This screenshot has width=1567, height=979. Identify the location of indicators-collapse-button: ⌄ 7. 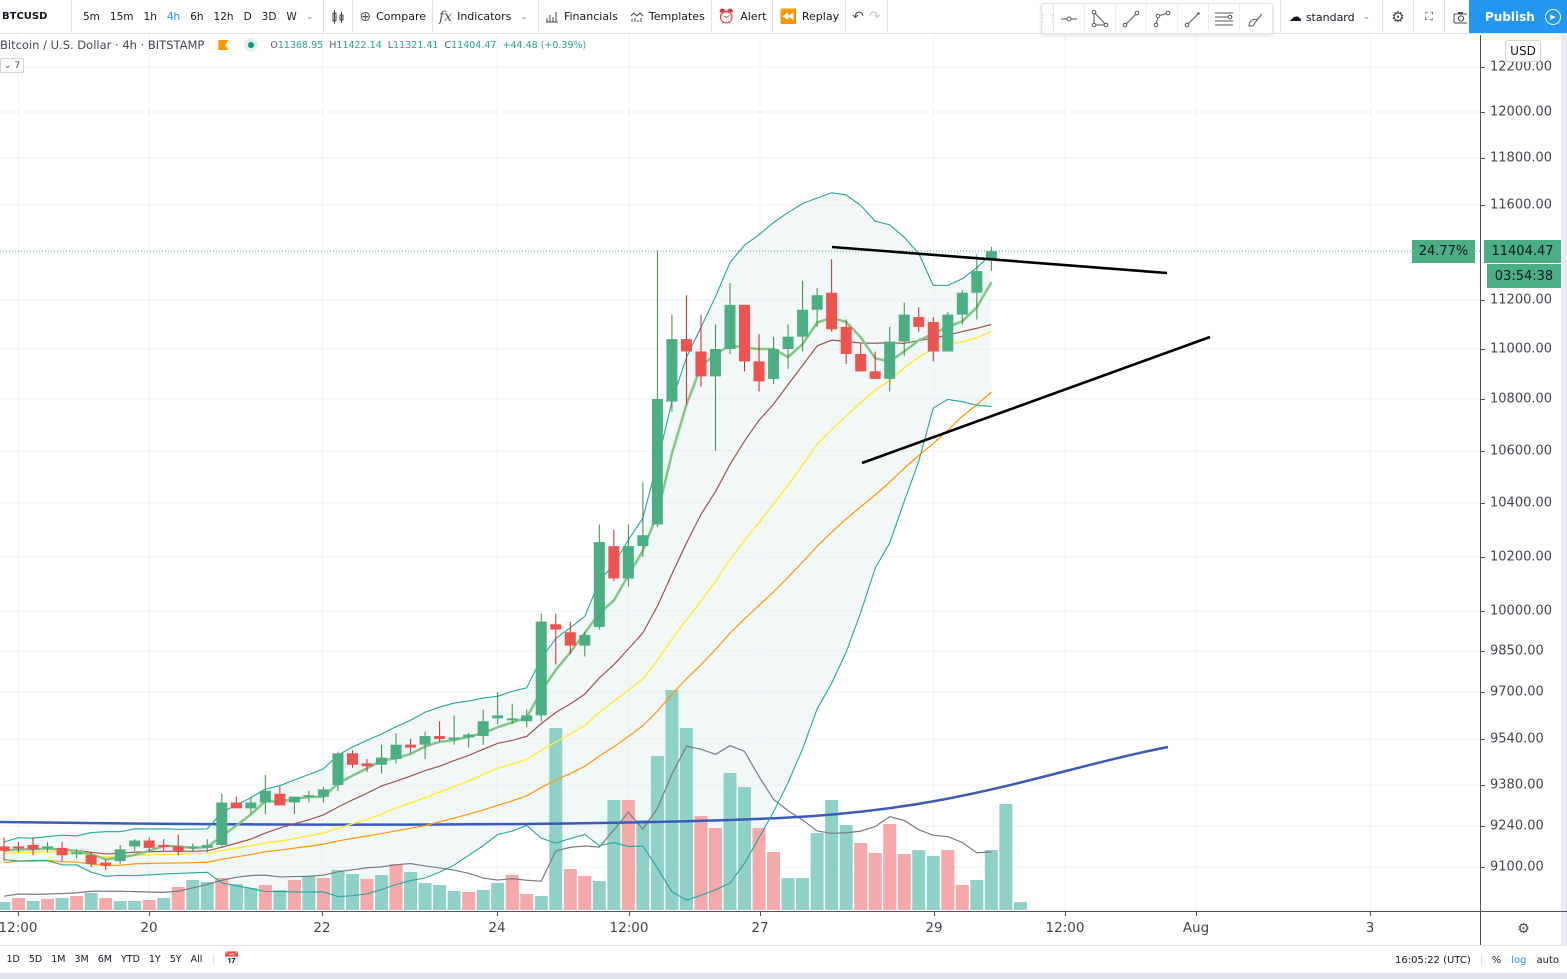
(12, 65).